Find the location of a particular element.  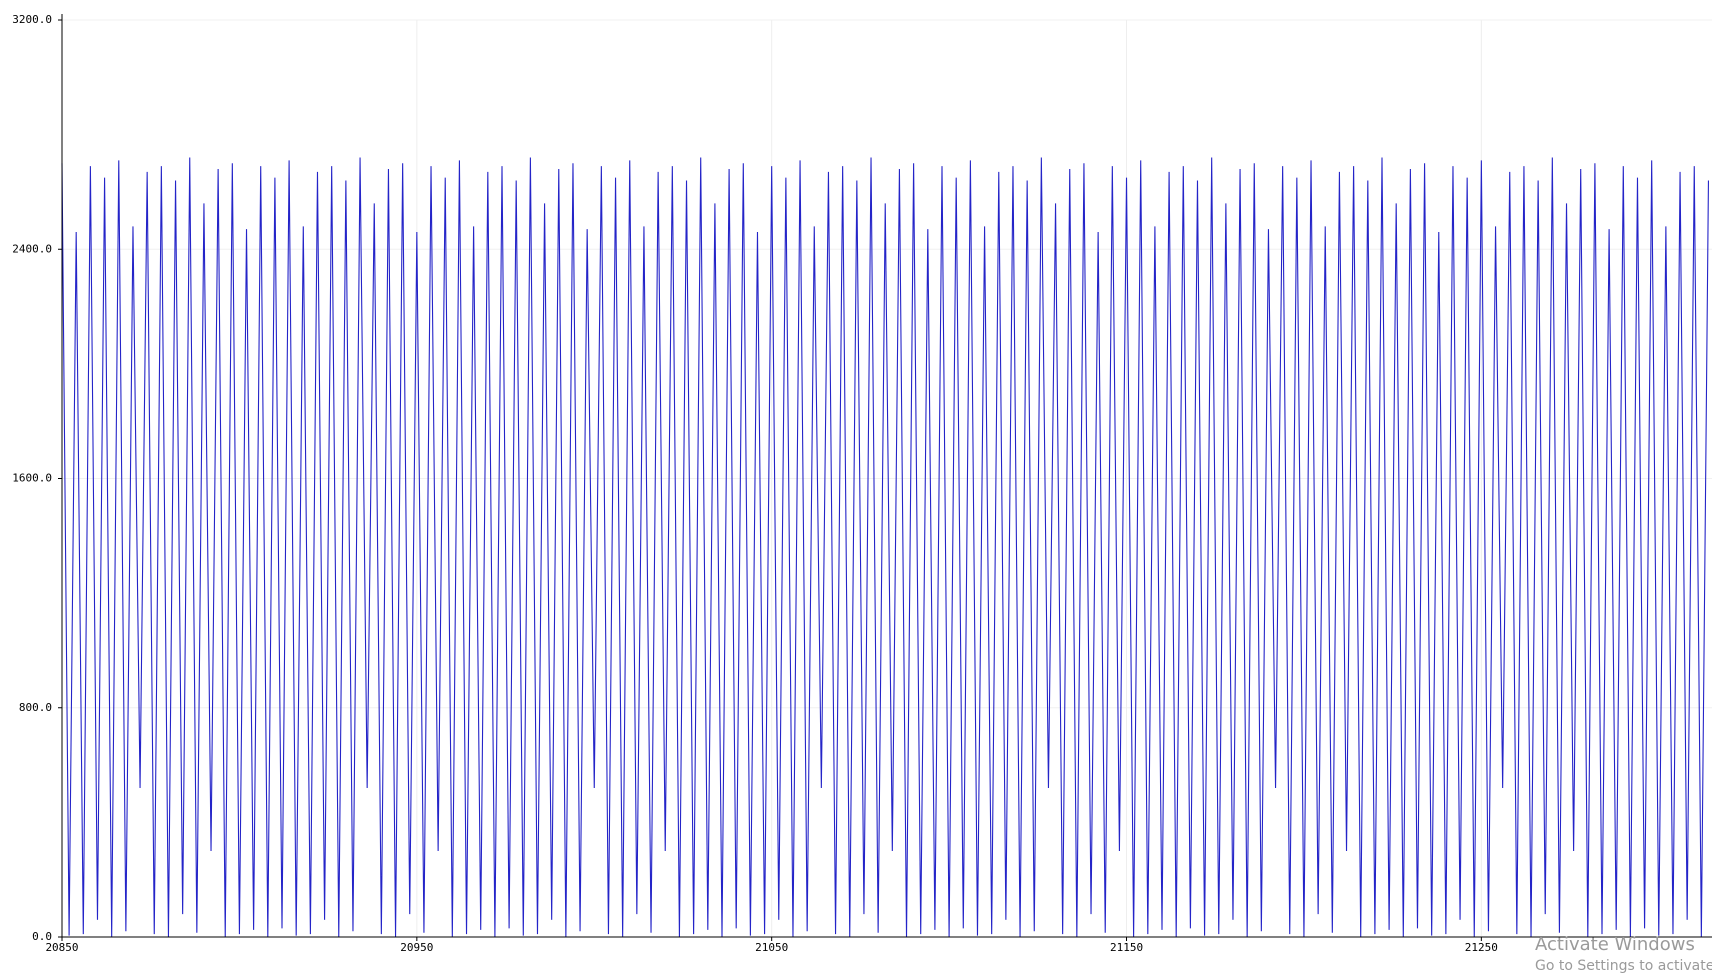

y-tick-label: 3200.0 is located at coordinates (32, 19).